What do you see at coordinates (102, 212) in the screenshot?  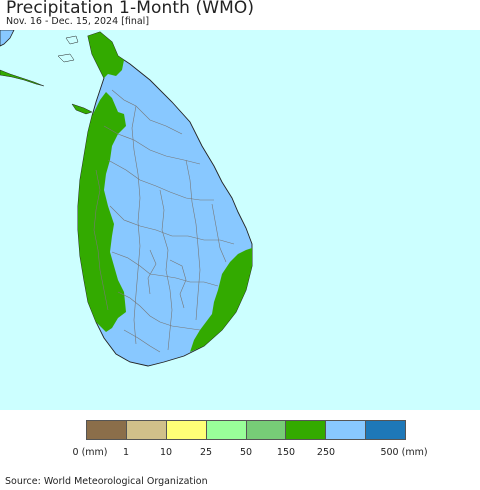 I see `west-coast-wet-zone` at bounding box center [102, 212].